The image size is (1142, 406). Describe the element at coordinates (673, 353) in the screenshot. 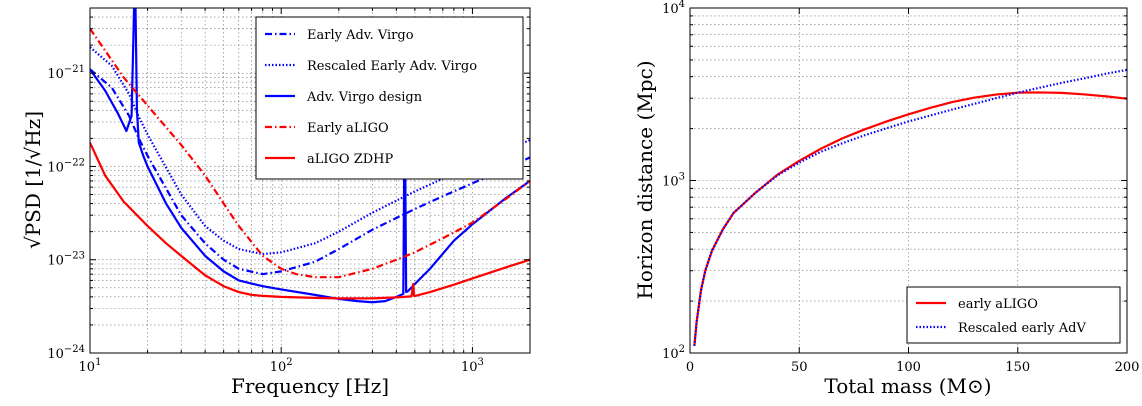

I see `horizon-y-tick-label: 10²` at that location.